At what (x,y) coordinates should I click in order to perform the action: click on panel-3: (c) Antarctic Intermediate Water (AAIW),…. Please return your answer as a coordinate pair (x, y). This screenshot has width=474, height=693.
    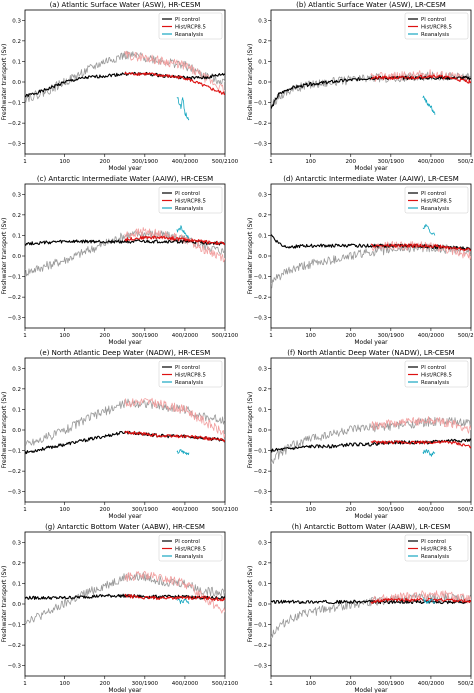
    Looking at the image, I should click on (120, 260).